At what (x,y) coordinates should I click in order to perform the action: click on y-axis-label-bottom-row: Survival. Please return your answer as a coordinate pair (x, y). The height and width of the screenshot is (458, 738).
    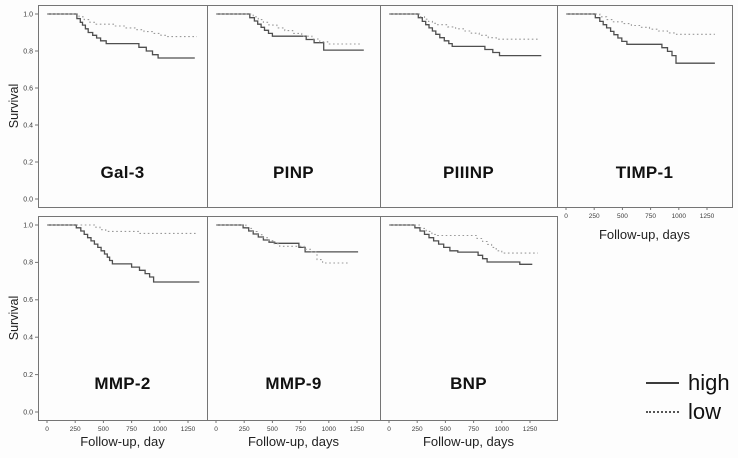
    Looking at the image, I should click on (14, 318).